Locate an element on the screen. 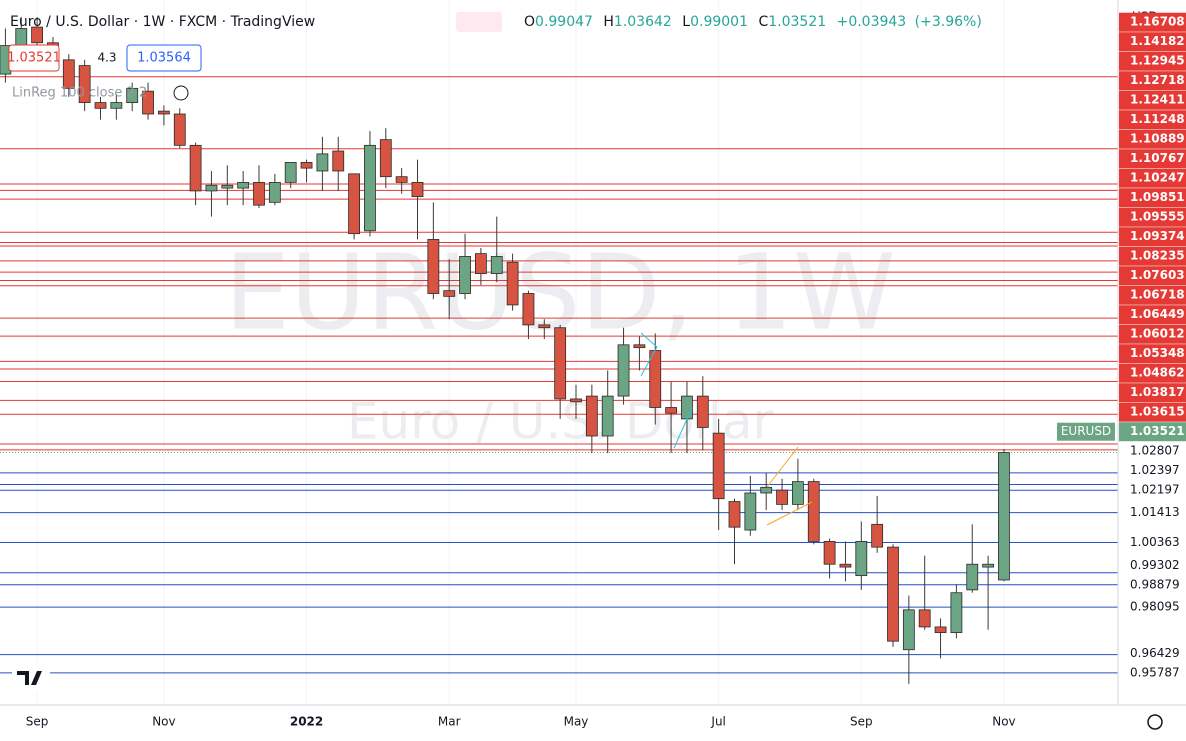  sell-button is located at coordinates (34, 58).